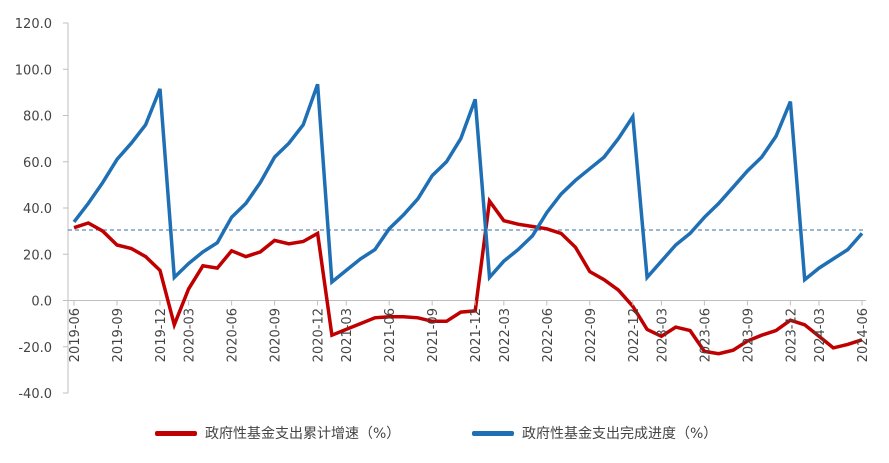 The height and width of the screenshot is (463, 889). What do you see at coordinates (634, 335) in the screenshot?
I see `x-tick-label: 2022-12` at bounding box center [634, 335].